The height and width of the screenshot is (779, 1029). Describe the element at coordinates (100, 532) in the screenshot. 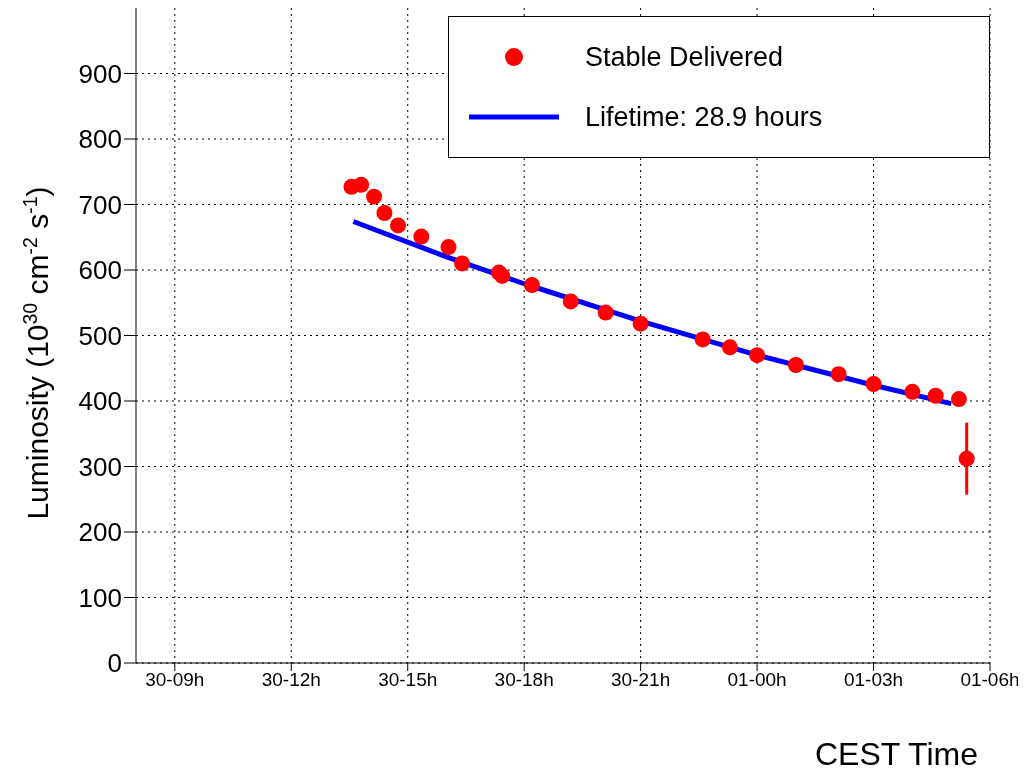

I see `y-tick-label: 200` at that location.